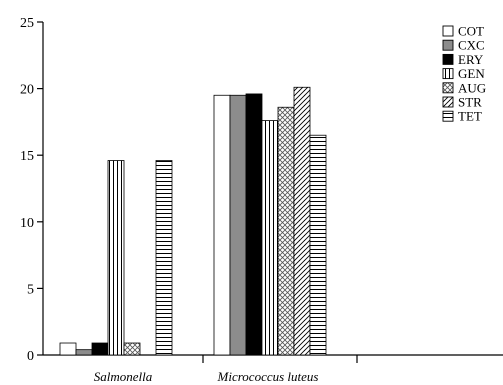 This screenshot has height=385, width=503. What do you see at coordinates (254, 224) in the screenshot?
I see `bar-ery-micrococcus-luteus` at bounding box center [254, 224].